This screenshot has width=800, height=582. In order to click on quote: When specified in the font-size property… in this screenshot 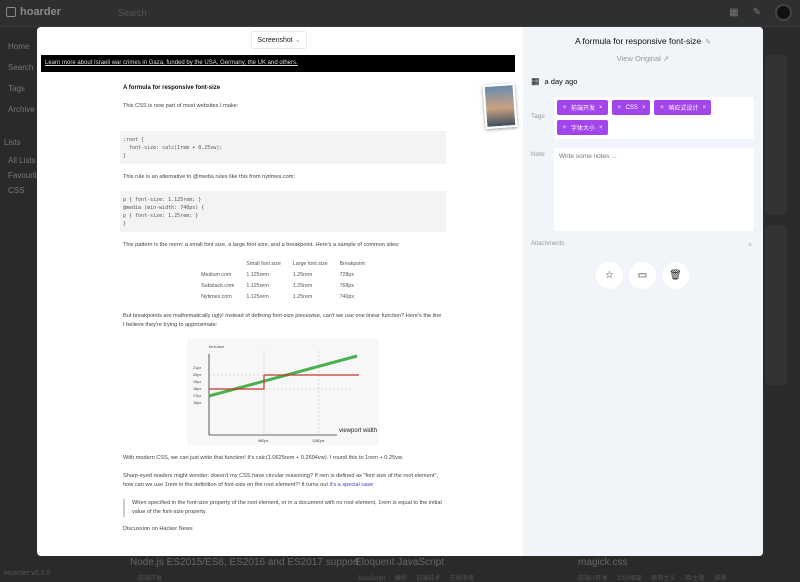, I will do `click(283, 508)`.